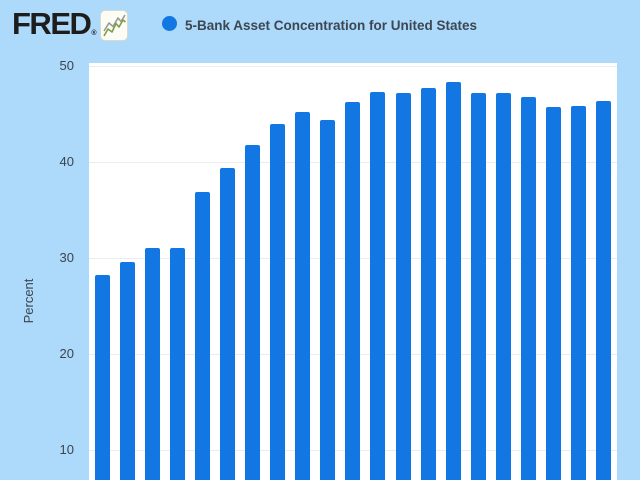 The width and height of the screenshot is (640, 480). Describe the element at coordinates (353, 66) in the screenshot. I see `gridline` at that location.